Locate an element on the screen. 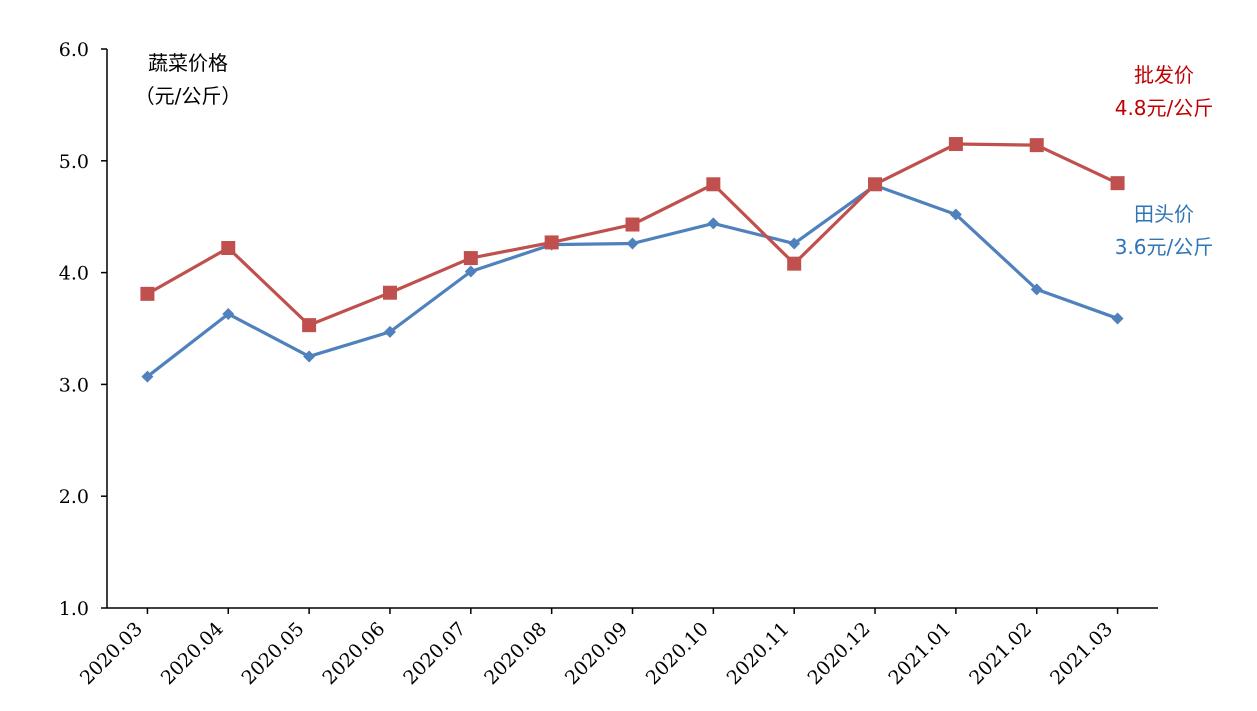  x-tick-label: 2020.04 is located at coordinates (192, 653).